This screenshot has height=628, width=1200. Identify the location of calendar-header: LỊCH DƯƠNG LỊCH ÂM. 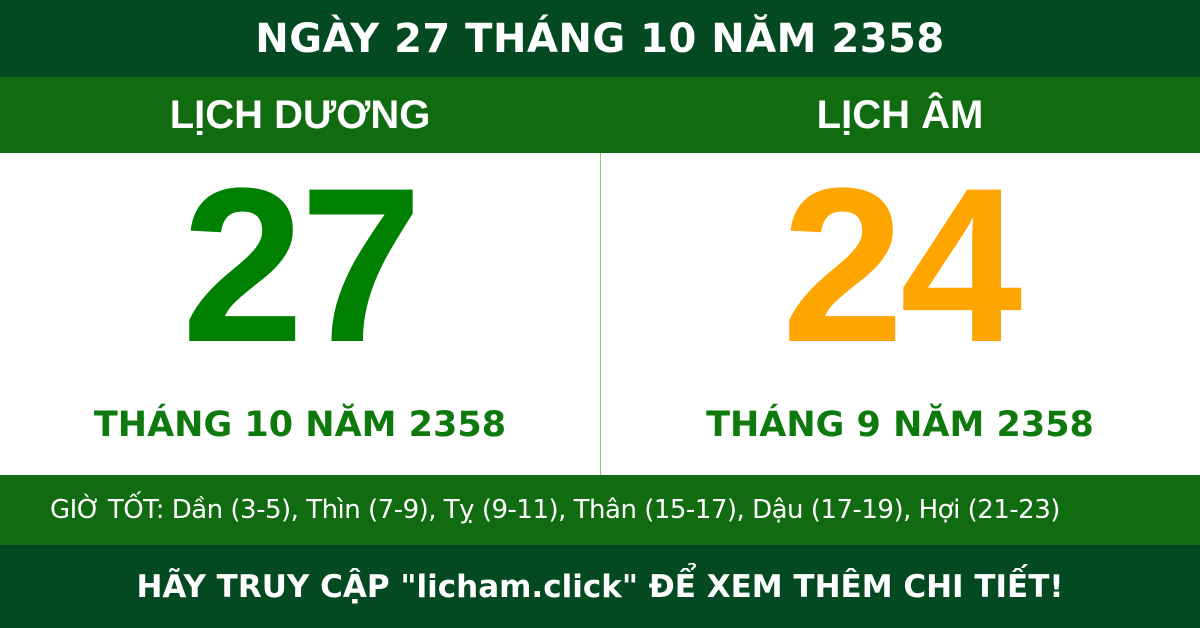
(600, 115).